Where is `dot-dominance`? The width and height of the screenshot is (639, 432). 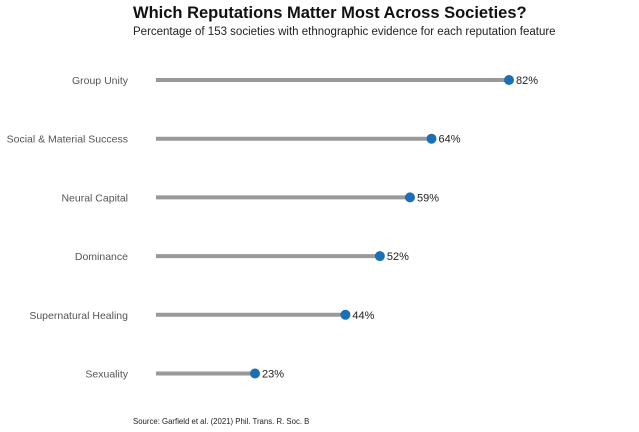
dot-dominance is located at coordinates (379, 256).